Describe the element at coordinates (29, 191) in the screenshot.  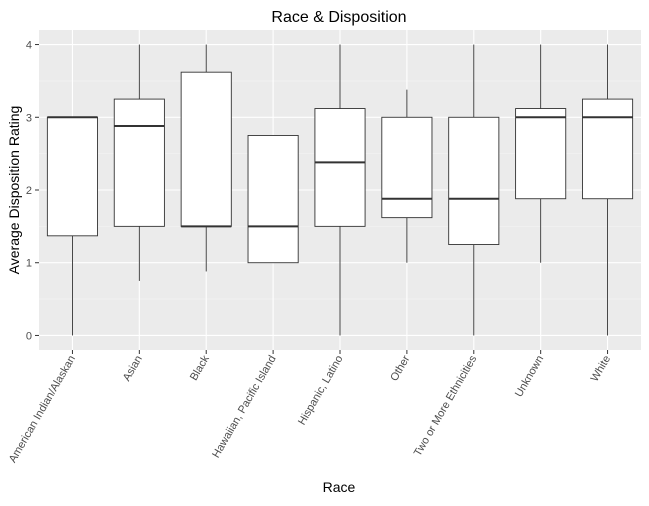
I see `y-tick-label: 2` at that location.